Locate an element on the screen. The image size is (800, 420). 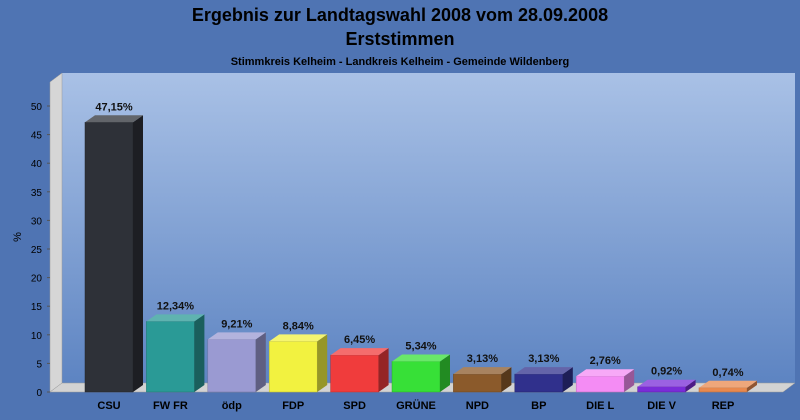
bar-value-label: 9,21% is located at coordinates (236, 324).